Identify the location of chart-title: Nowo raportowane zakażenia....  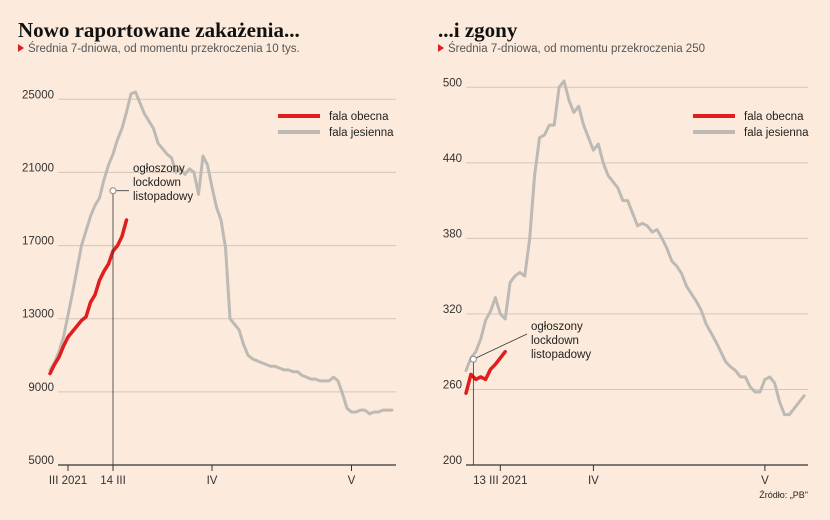
(159, 30).